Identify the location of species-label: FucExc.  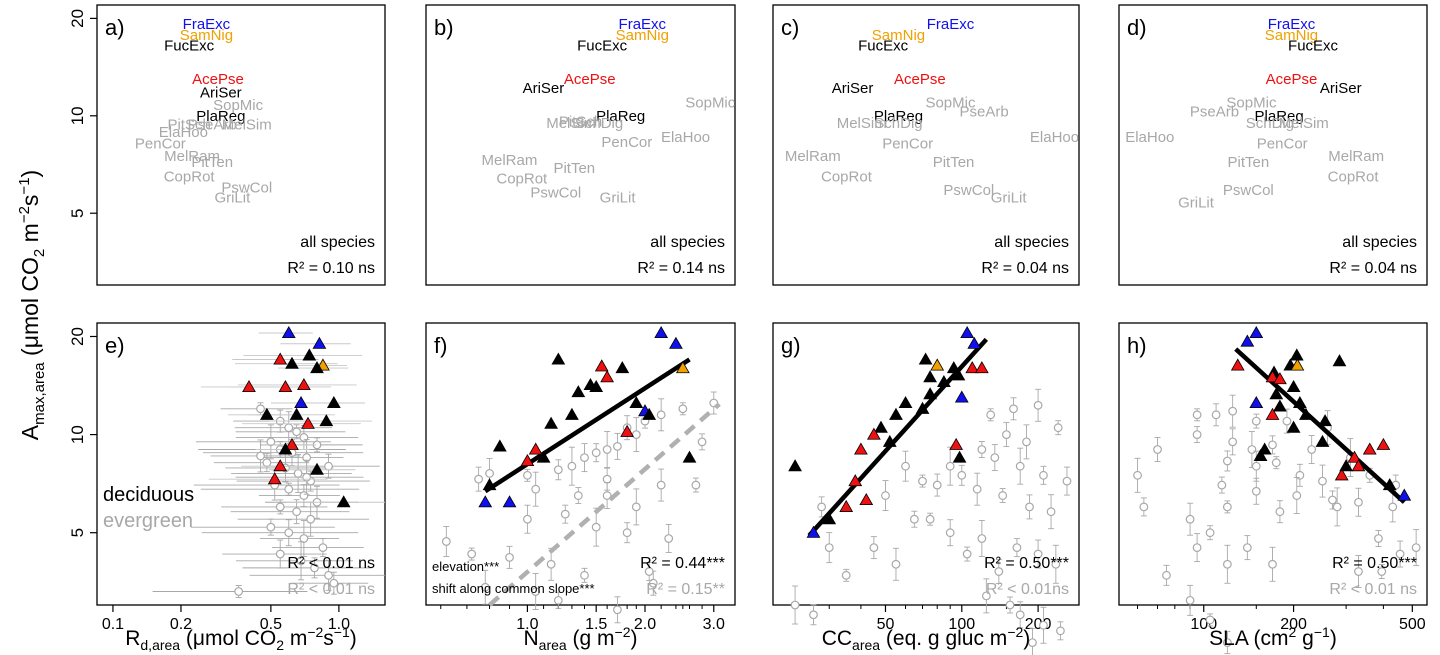
(602, 45).